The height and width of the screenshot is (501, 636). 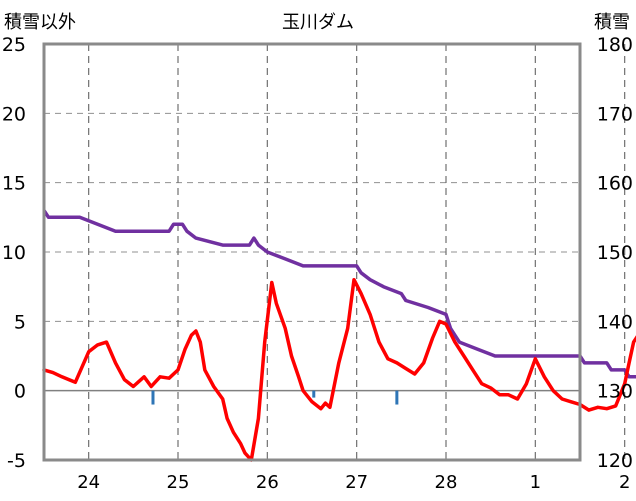 What do you see at coordinates (14, 184) in the screenshot?
I see `y-left-tick-label: 15` at bounding box center [14, 184].